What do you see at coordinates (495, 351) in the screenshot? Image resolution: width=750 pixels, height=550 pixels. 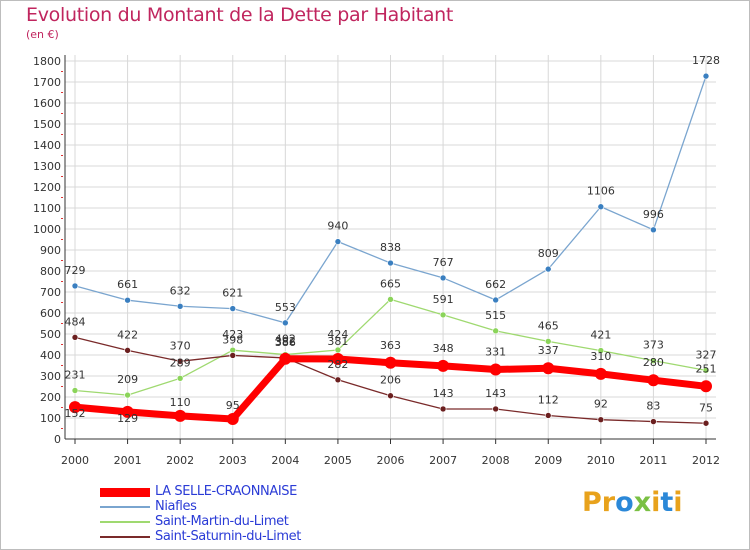 I see `data-label: 331` at bounding box center [495, 351].